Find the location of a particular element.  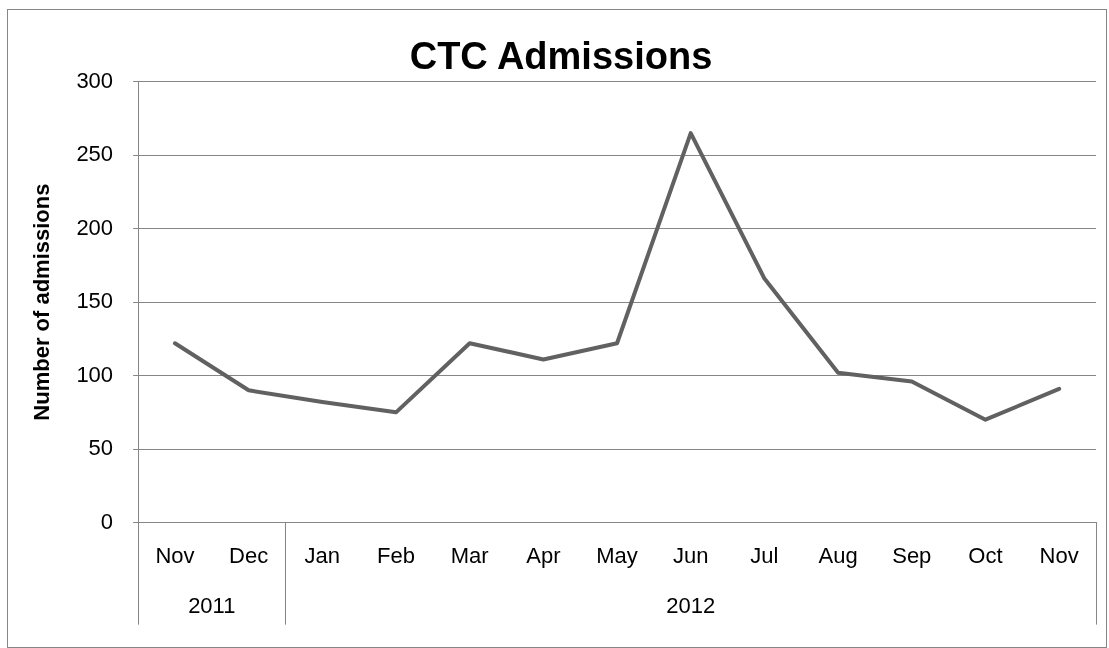

x-tick-label: Mar is located at coordinates (469, 555).